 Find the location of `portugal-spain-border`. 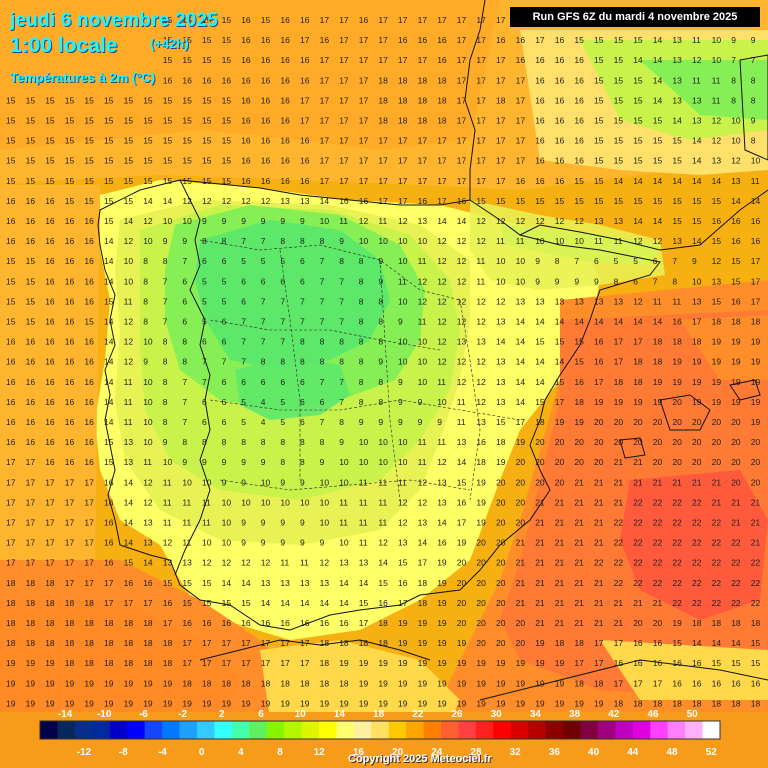

portugal-spain-border is located at coordinates (192, 377).